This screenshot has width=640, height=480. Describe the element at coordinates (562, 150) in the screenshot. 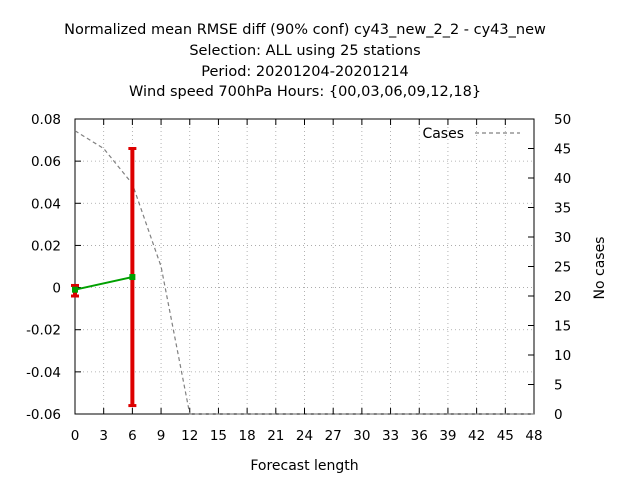

I see `y2-tick-label: 45` at that location.